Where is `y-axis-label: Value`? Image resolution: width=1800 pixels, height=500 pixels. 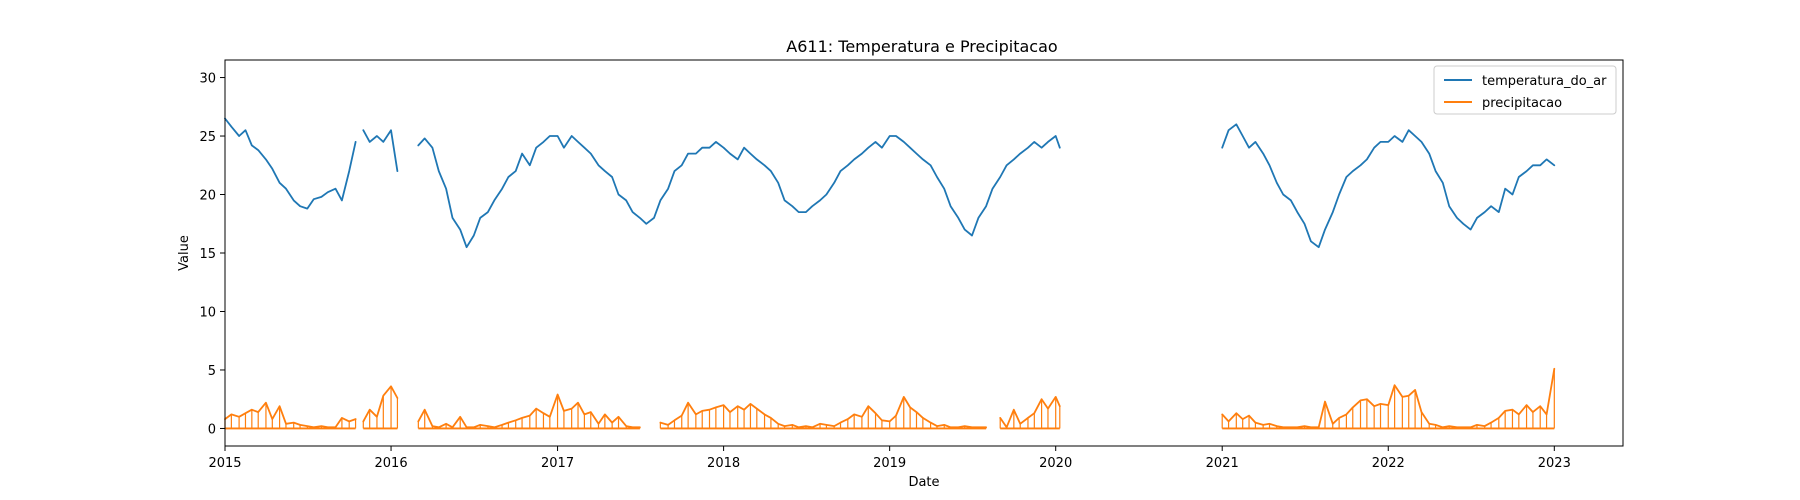 y-axis-label: Value is located at coordinates (184, 253).